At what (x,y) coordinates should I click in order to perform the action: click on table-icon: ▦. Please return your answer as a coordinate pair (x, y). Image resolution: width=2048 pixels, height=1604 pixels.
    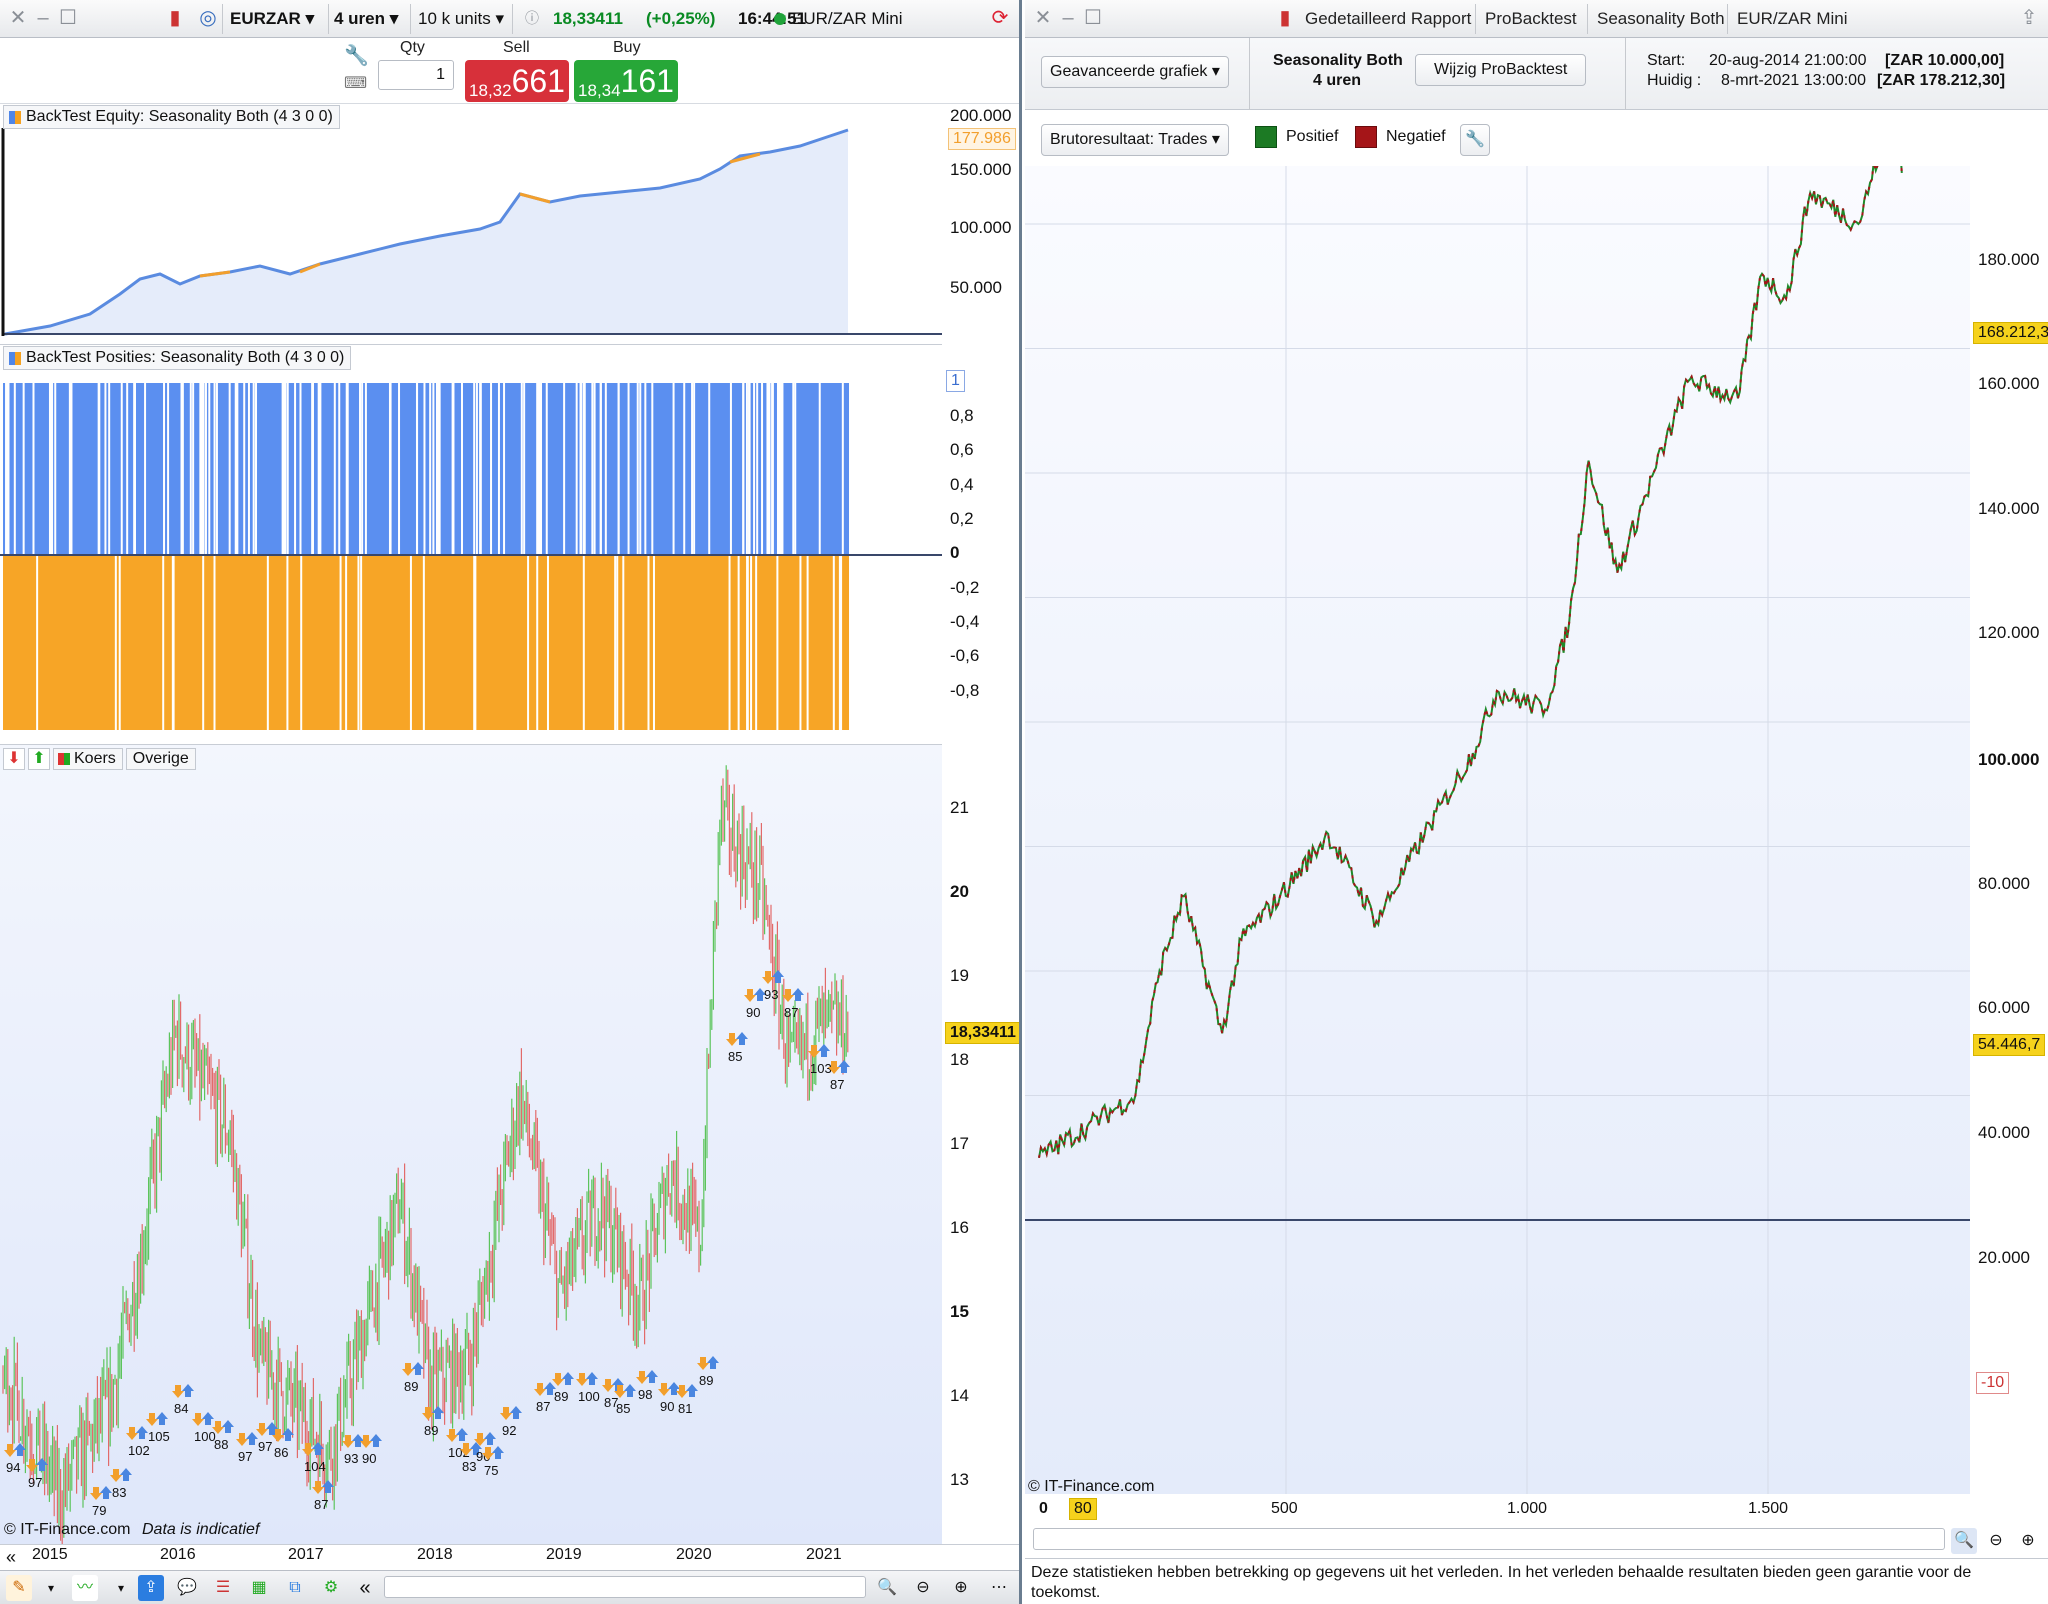
    Looking at the image, I should click on (259, 1587).